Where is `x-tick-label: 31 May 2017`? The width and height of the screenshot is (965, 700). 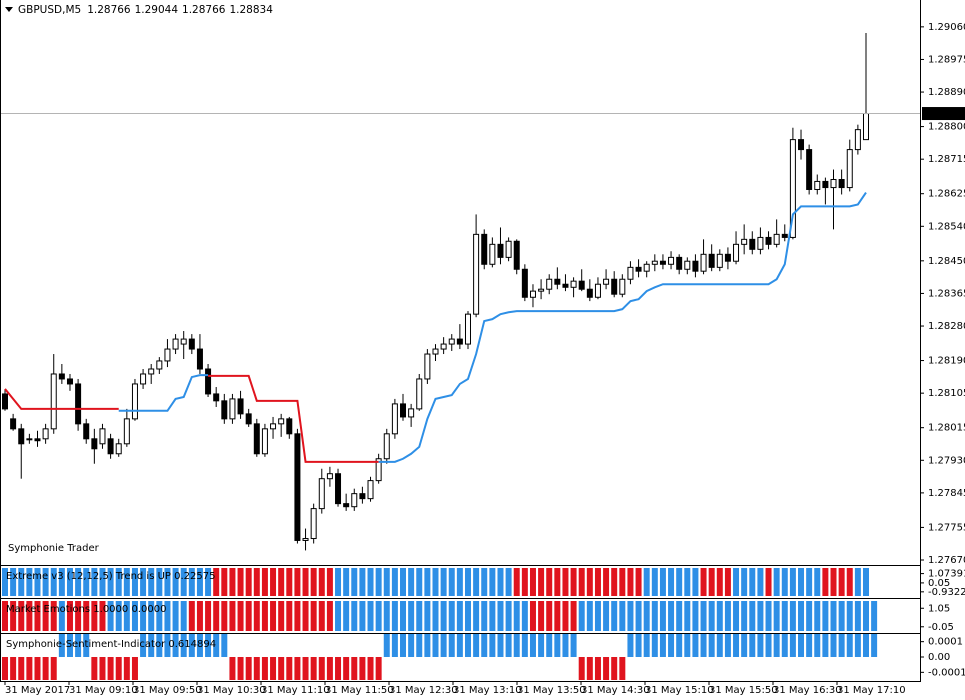 x-tick-label: 31 May 2017 is located at coordinates (37, 690).